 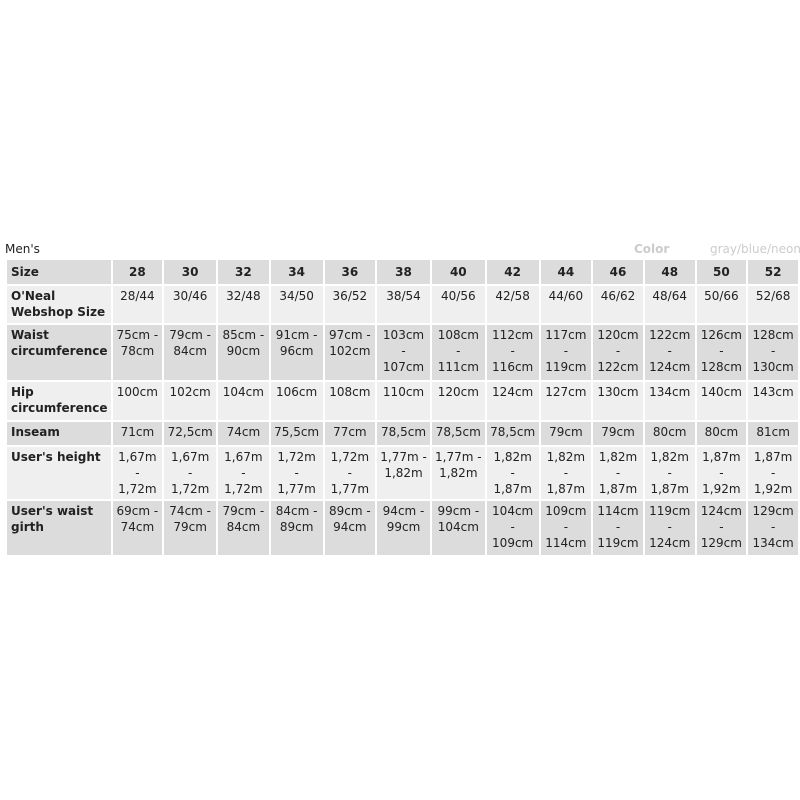 What do you see at coordinates (773, 304) in the screenshot?
I see `table-cell: 52/68` at bounding box center [773, 304].